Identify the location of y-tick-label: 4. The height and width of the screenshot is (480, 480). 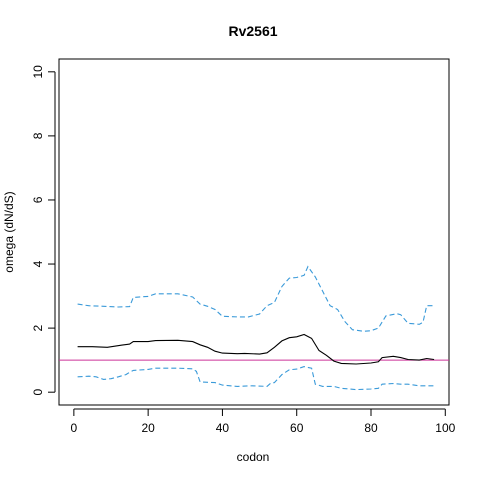
(38, 263).